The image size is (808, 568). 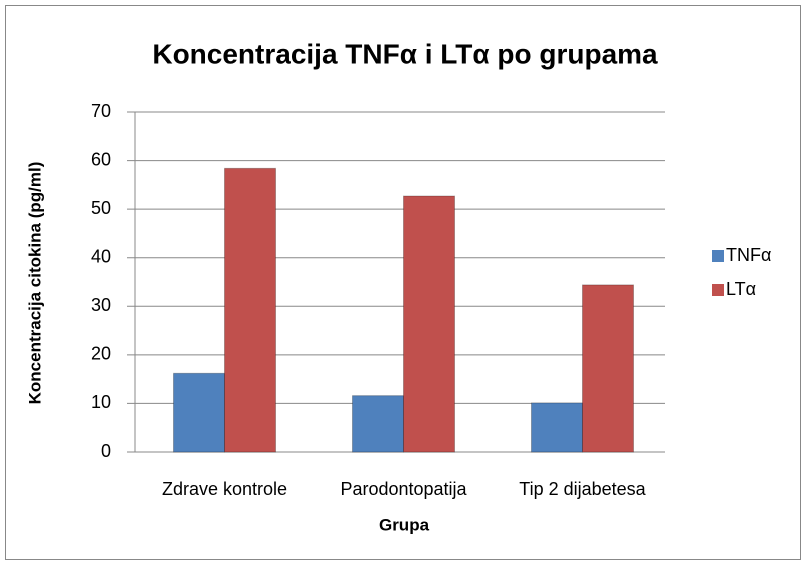 What do you see at coordinates (101, 208) in the screenshot?
I see `y-tick-label: 50` at bounding box center [101, 208].